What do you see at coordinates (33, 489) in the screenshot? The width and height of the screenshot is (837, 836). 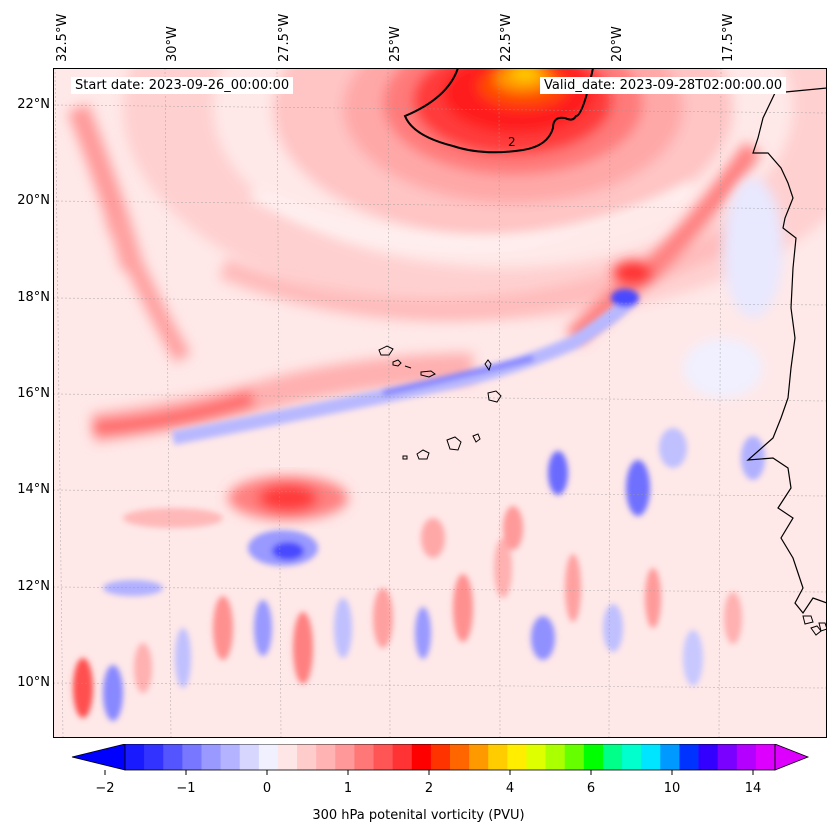 I see `lat-label: 14°N` at bounding box center [33, 489].